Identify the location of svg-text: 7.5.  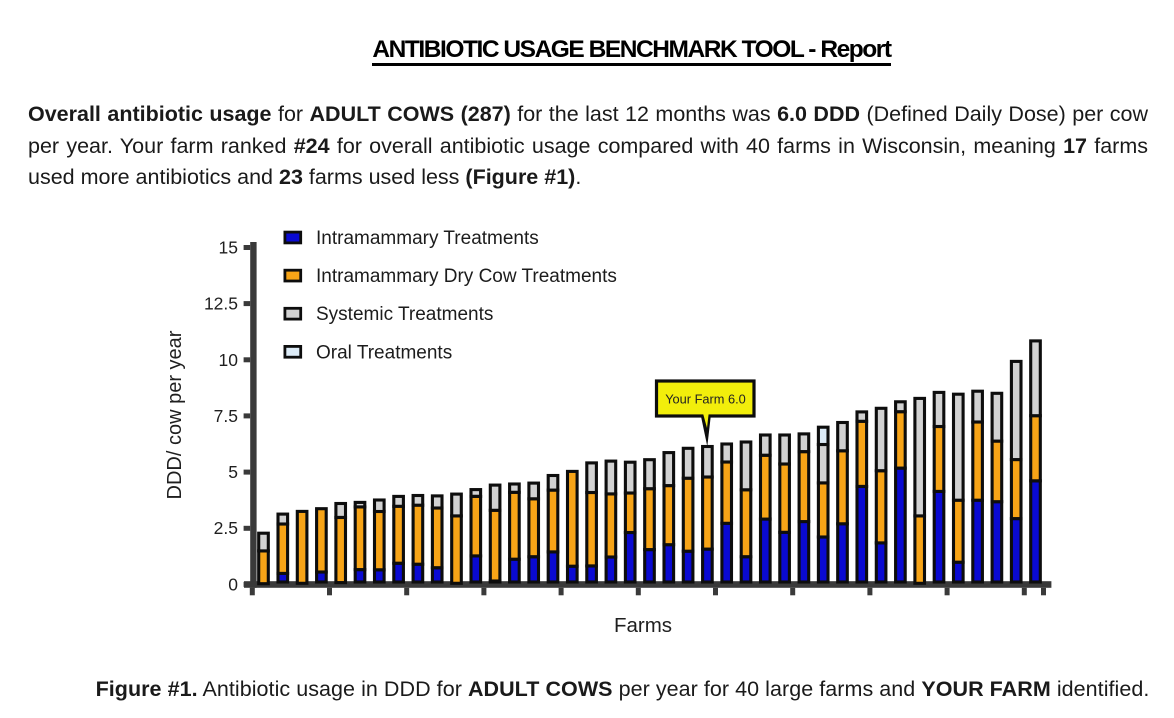
(226, 416).